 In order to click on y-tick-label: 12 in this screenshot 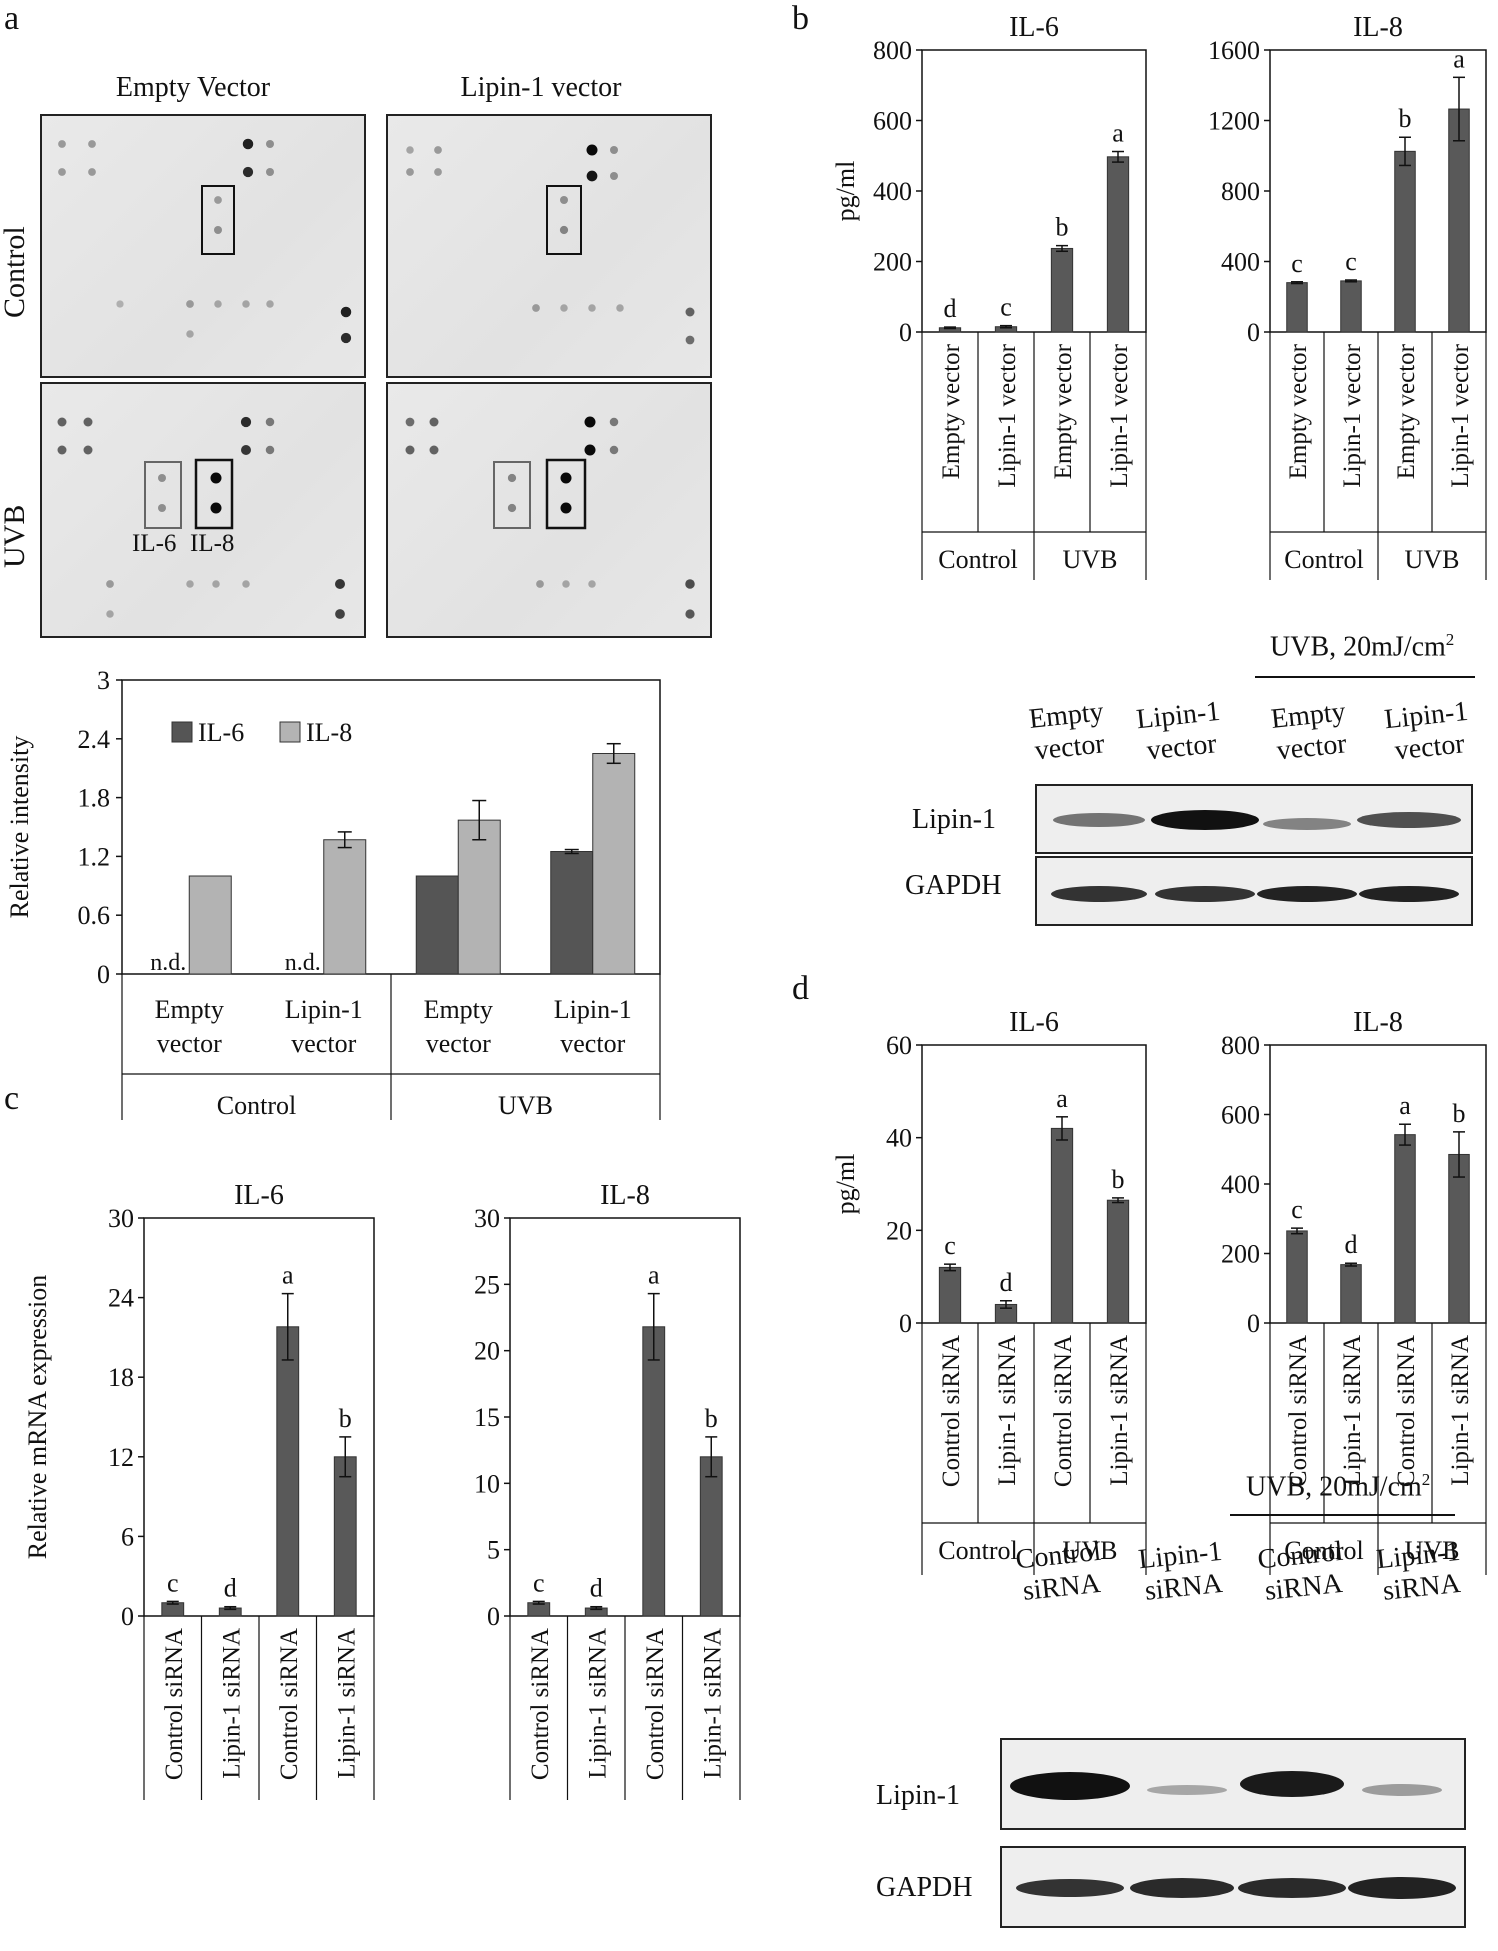, I will do `click(121, 1457)`.